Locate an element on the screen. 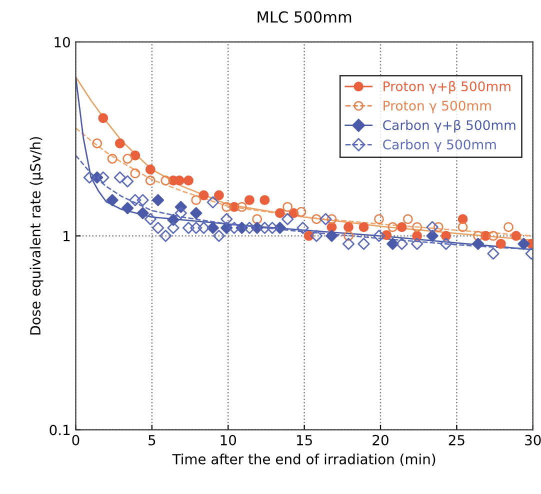 This screenshot has height=494, width=541. legend-label: Proton γ+β 500mm is located at coordinates (447, 87).